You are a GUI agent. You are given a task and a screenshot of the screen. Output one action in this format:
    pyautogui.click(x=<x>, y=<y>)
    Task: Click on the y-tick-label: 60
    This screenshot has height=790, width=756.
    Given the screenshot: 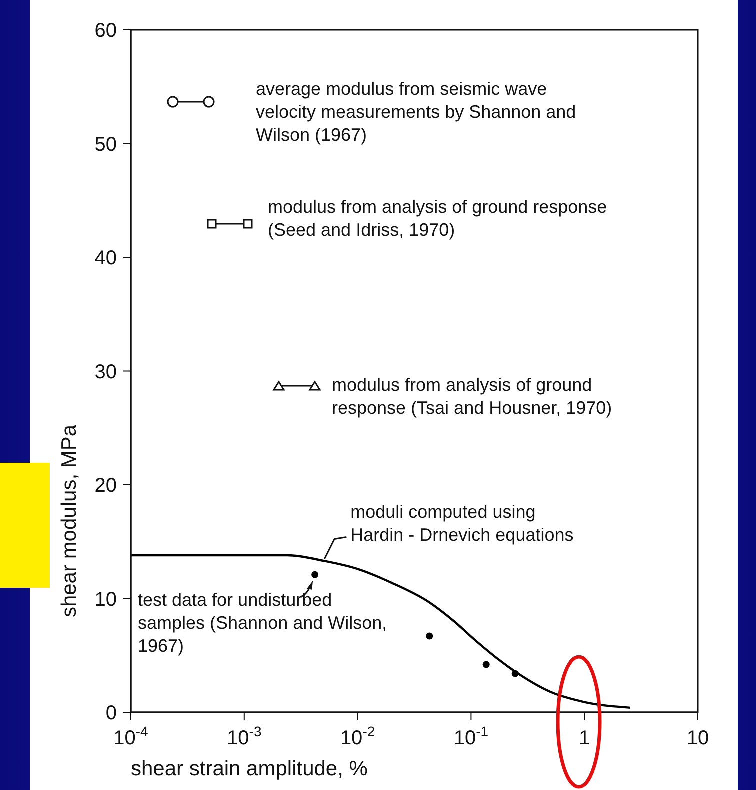 What is the action you would take?
    pyautogui.click(x=105, y=31)
    